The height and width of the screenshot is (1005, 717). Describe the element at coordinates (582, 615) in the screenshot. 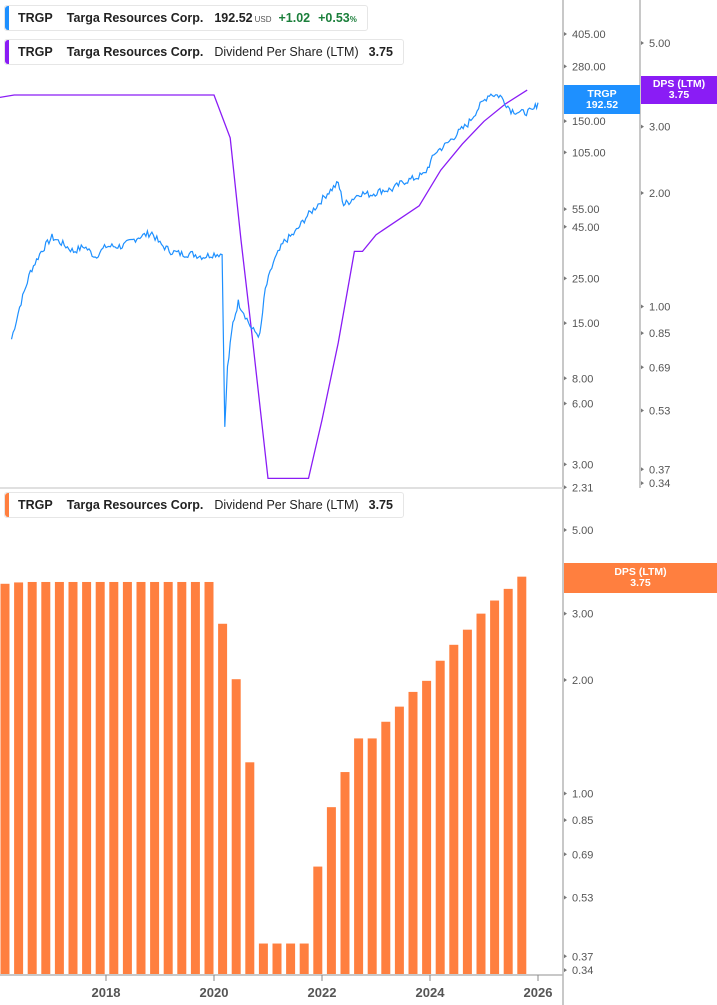

I see `dps-tick-label: 3.00` at that location.